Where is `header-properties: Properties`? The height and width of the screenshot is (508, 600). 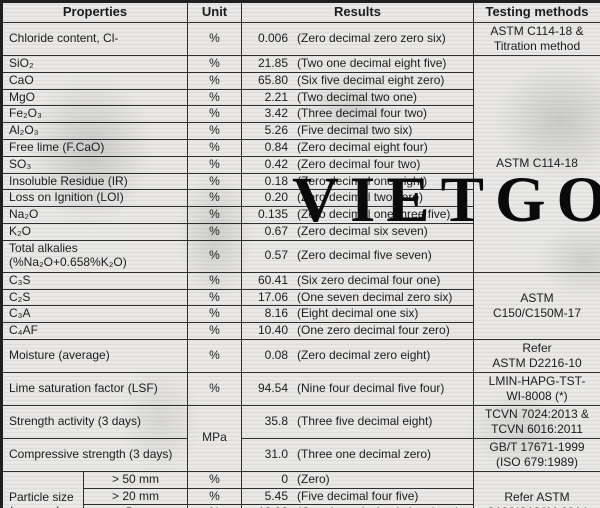 header-properties: Properties is located at coordinates (94, 12).